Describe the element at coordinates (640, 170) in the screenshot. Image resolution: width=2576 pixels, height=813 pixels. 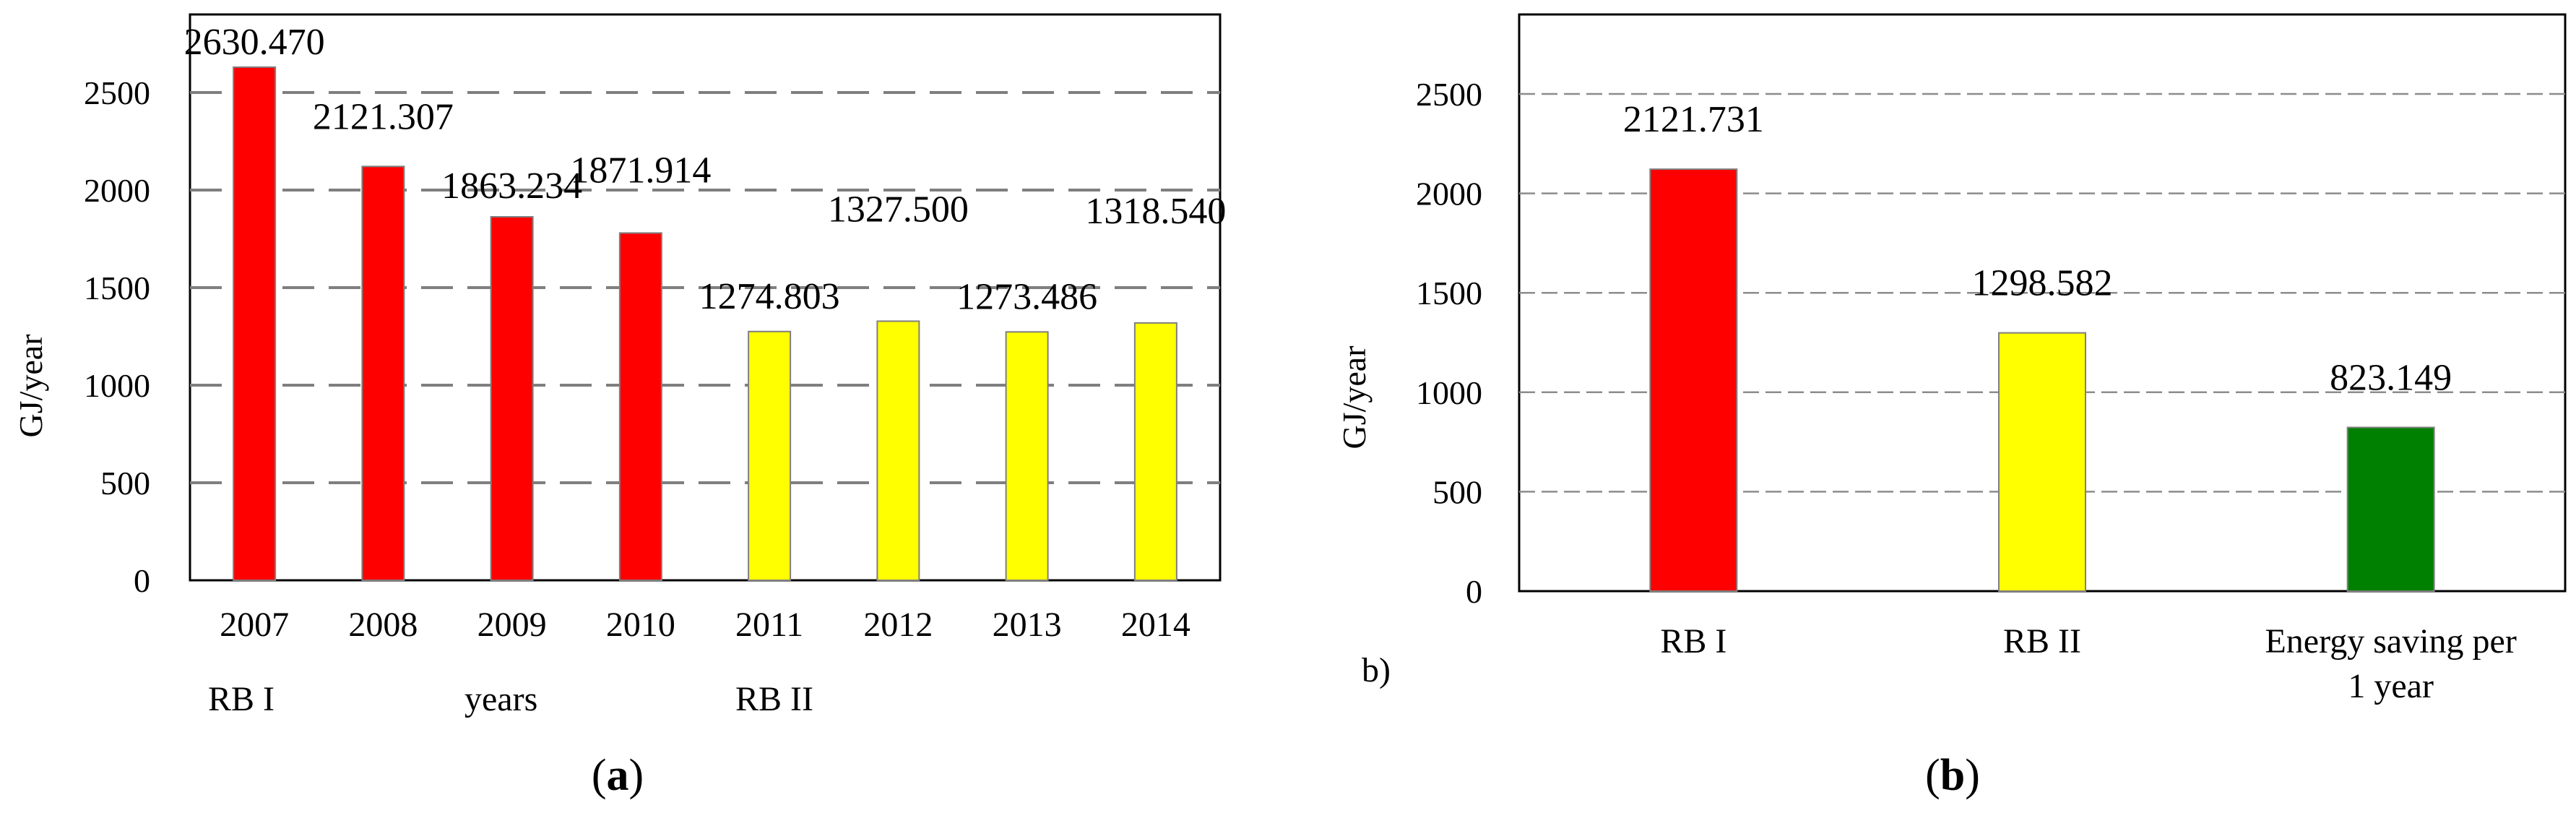
I see `chart-a-data-label: 1871.914` at that location.